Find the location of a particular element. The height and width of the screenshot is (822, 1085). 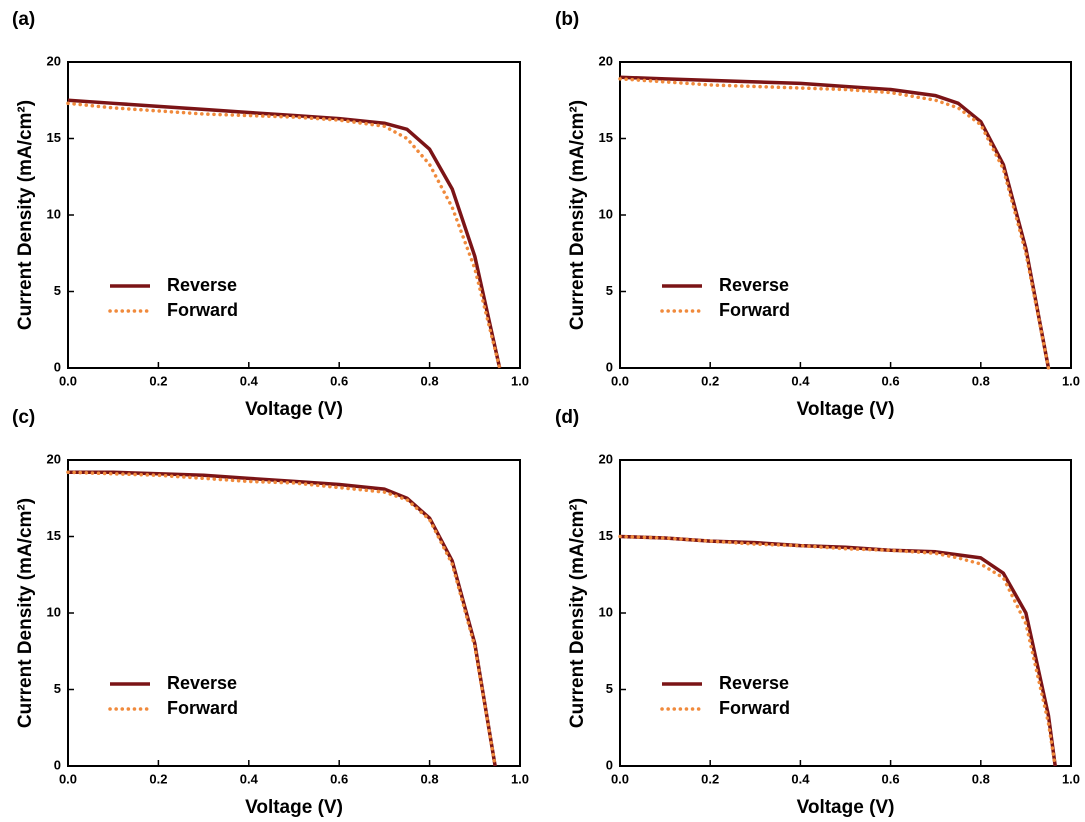

panel-label: (d) is located at coordinates (567, 417).